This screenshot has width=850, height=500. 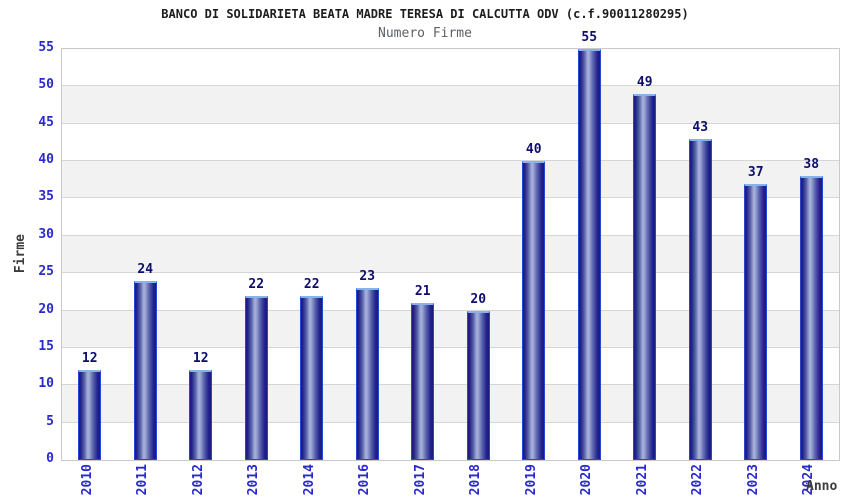 What do you see at coordinates (423, 381) in the screenshot?
I see `bar-2017` at bounding box center [423, 381].